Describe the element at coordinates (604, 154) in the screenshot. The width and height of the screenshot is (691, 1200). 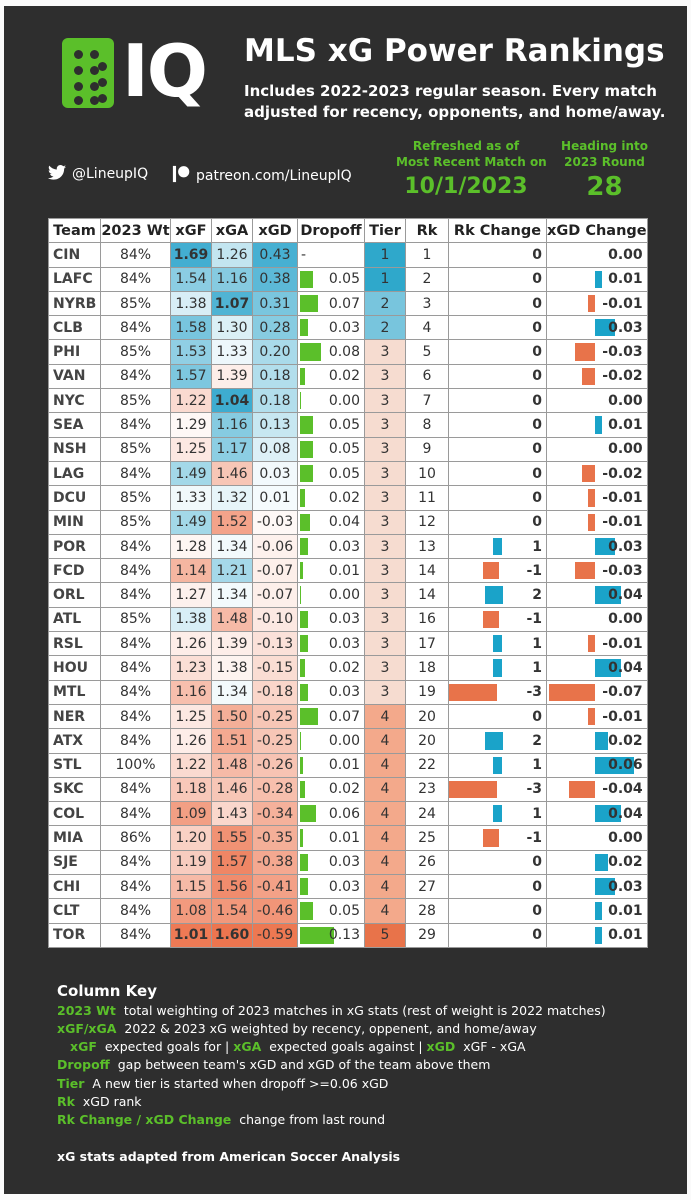
I see `round-label: Heading into 2023 Round` at that location.